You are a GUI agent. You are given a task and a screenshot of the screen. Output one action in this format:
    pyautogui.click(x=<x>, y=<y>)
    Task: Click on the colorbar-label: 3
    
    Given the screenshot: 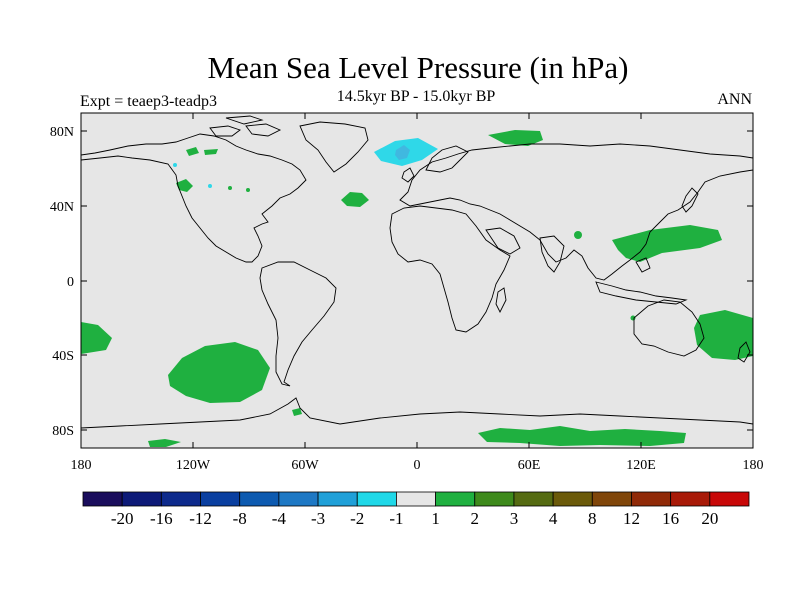 What is the action you would take?
    pyautogui.click(x=514, y=518)
    